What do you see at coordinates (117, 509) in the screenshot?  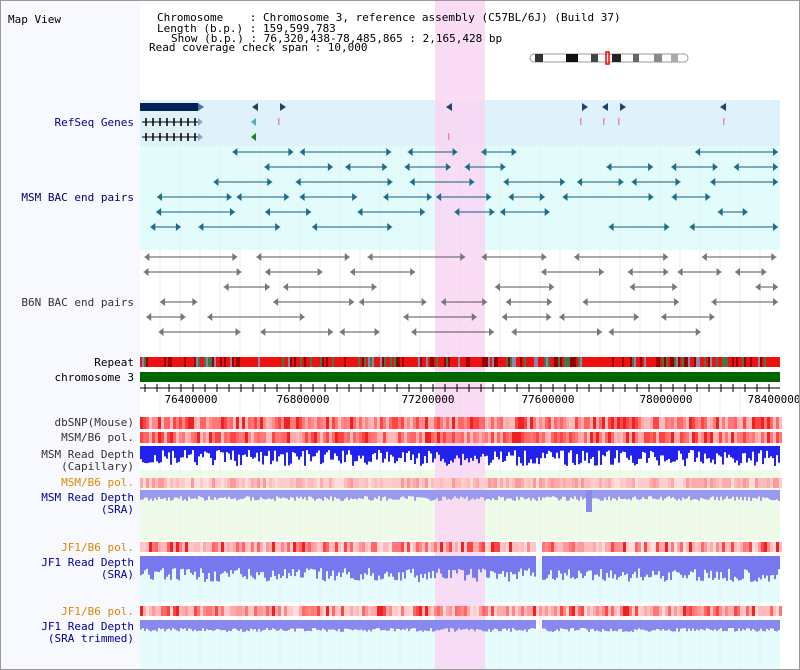 I see `track-label-msm-depth-sra-sub: (SRA)` at bounding box center [117, 509].